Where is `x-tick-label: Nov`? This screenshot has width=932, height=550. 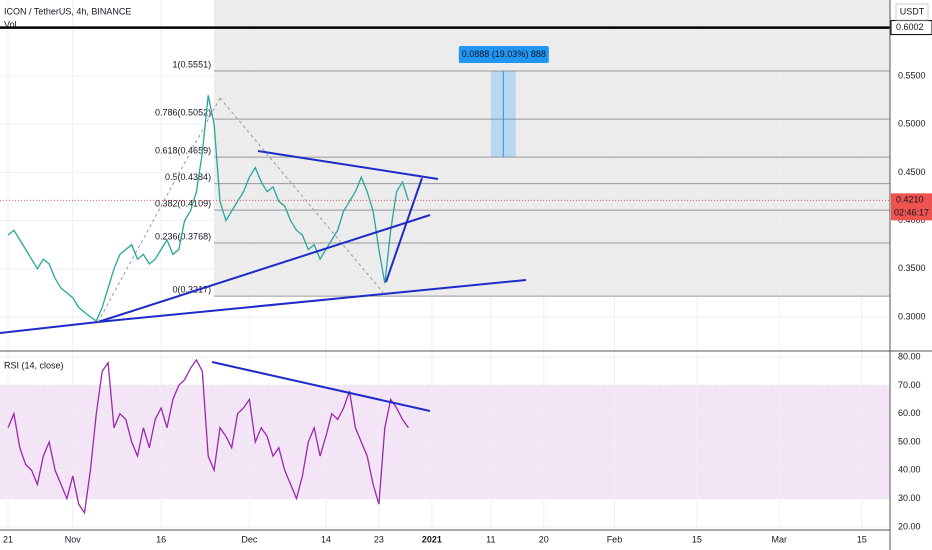 x-tick-label: Nov is located at coordinates (73, 539).